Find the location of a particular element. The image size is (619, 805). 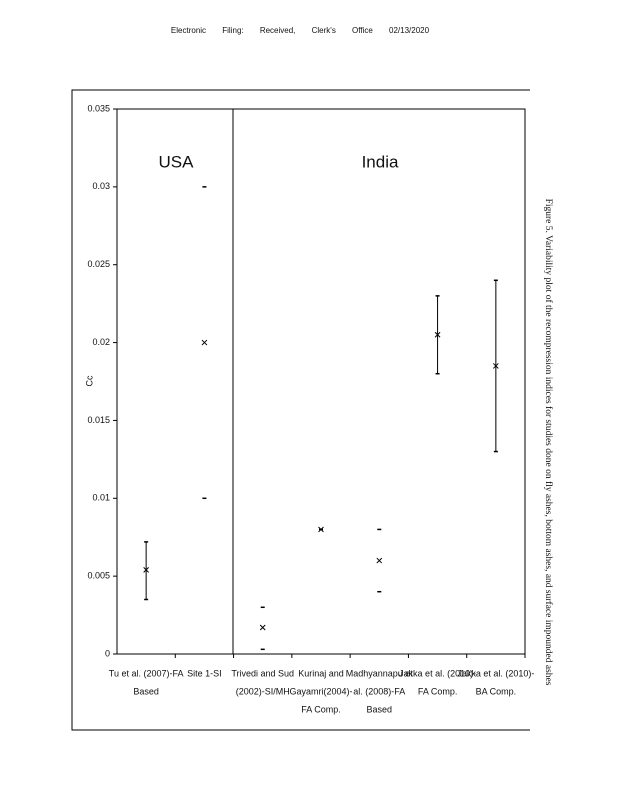

y-tick-label: 0.025 is located at coordinates (98, 264).